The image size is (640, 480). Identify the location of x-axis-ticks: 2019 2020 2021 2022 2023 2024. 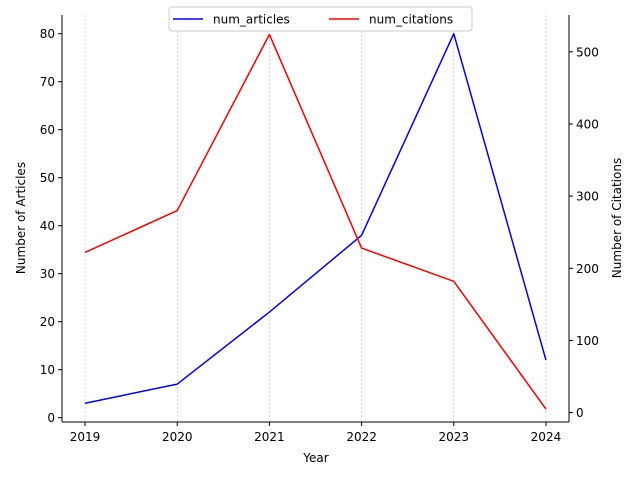
(315, 433).